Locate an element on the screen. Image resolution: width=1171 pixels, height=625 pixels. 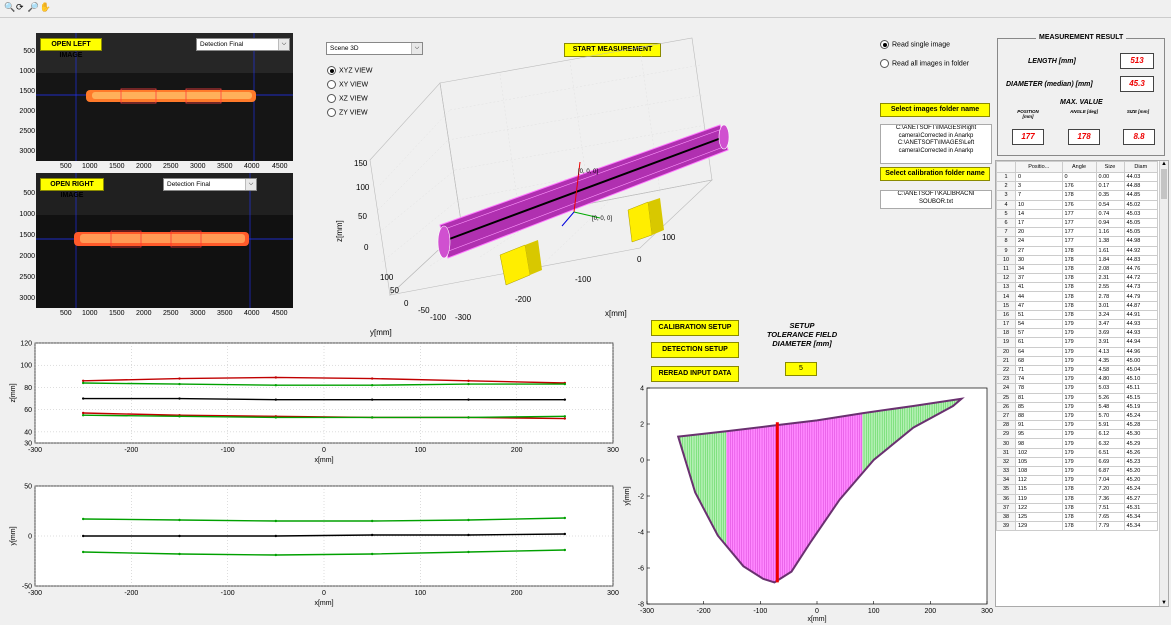
table-row: 22 71 179 4.58 45.04 is located at coordinates (1077, 370).